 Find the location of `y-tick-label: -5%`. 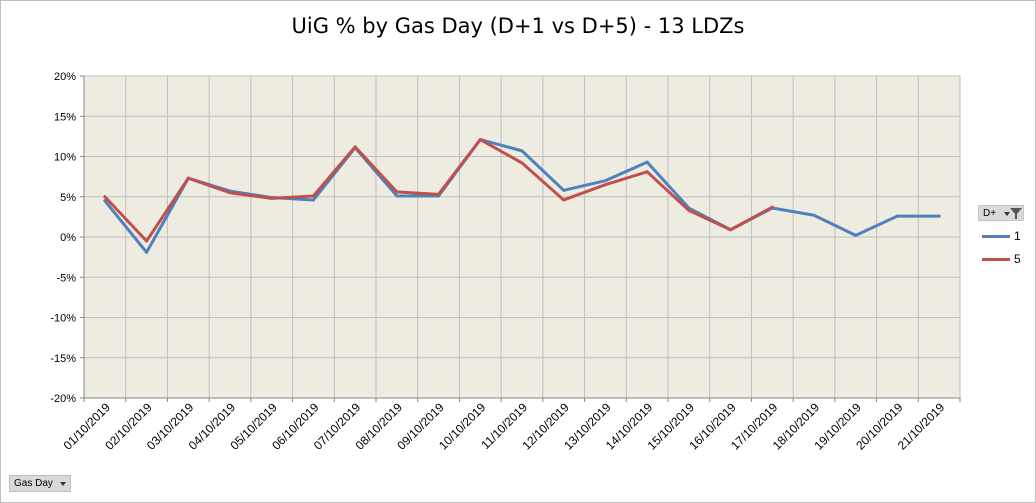

y-tick-label: -5% is located at coordinates (66, 278).